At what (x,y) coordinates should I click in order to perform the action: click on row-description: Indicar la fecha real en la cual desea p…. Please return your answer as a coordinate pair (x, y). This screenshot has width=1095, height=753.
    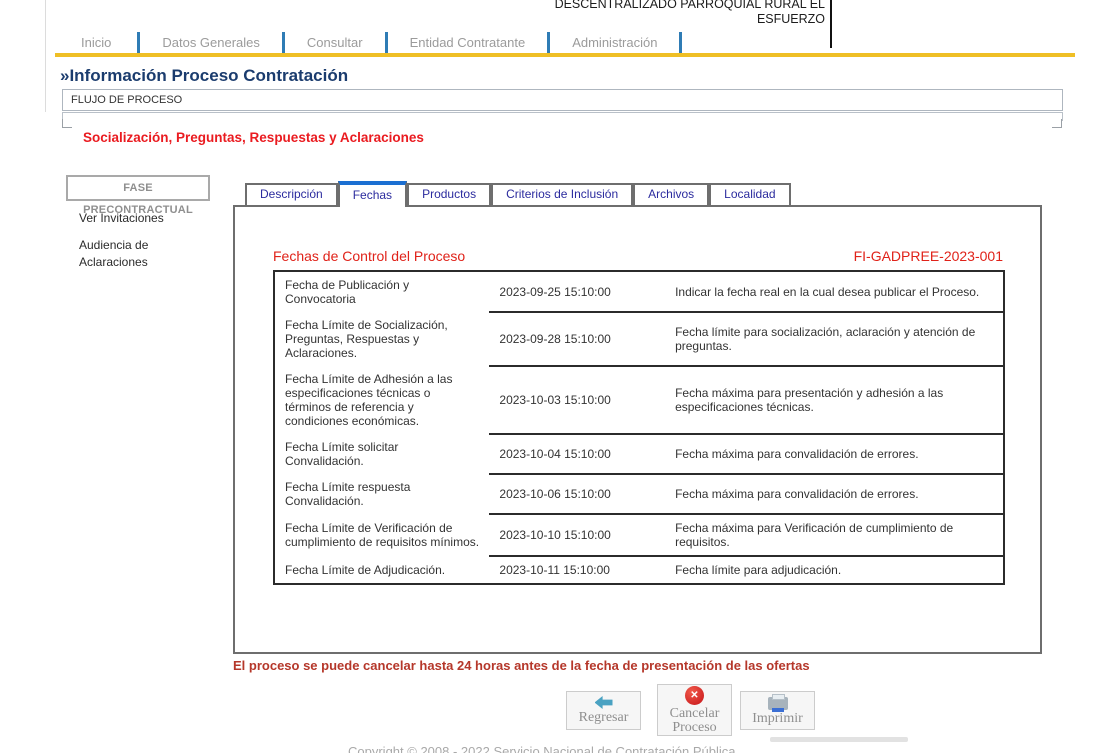
    Looking at the image, I should click on (827, 291).